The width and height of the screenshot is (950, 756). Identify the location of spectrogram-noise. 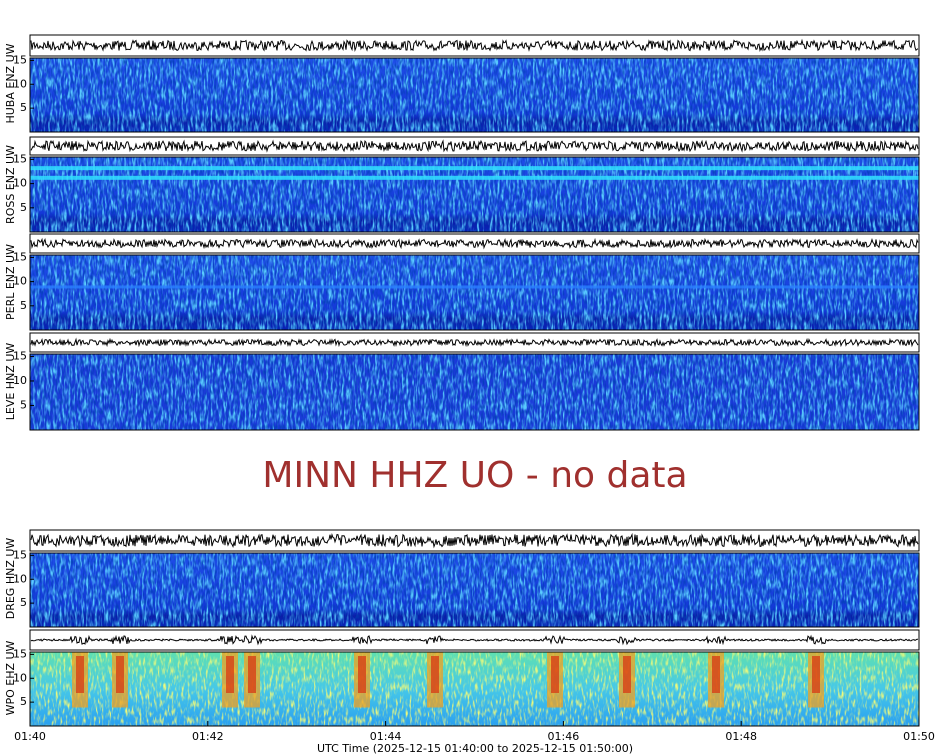
(474, 689).